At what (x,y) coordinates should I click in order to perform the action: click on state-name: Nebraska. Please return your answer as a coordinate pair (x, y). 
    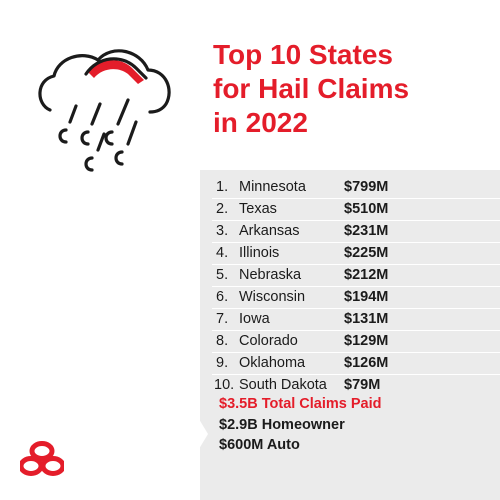
    Looking at the image, I should click on (270, 275).